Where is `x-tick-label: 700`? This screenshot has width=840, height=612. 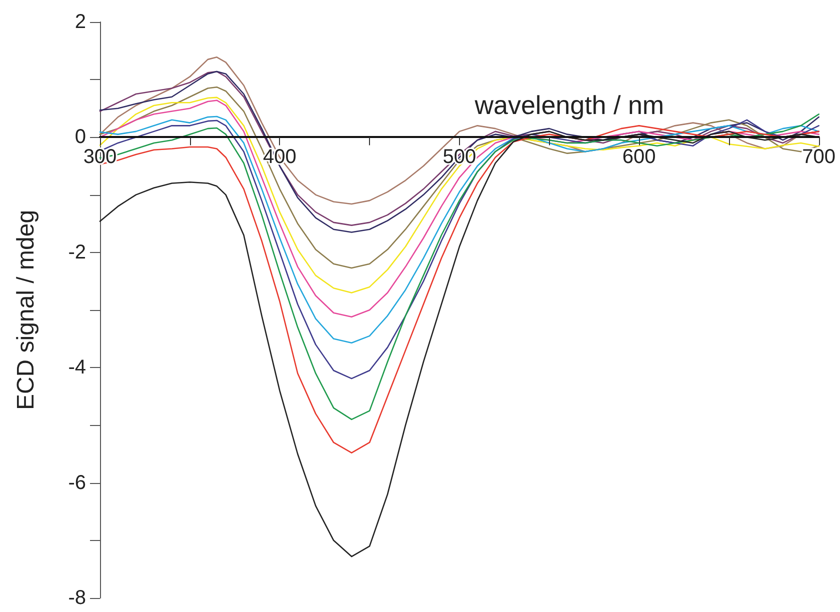 x-tick-label: 700 is located at coordinates (819, 157).